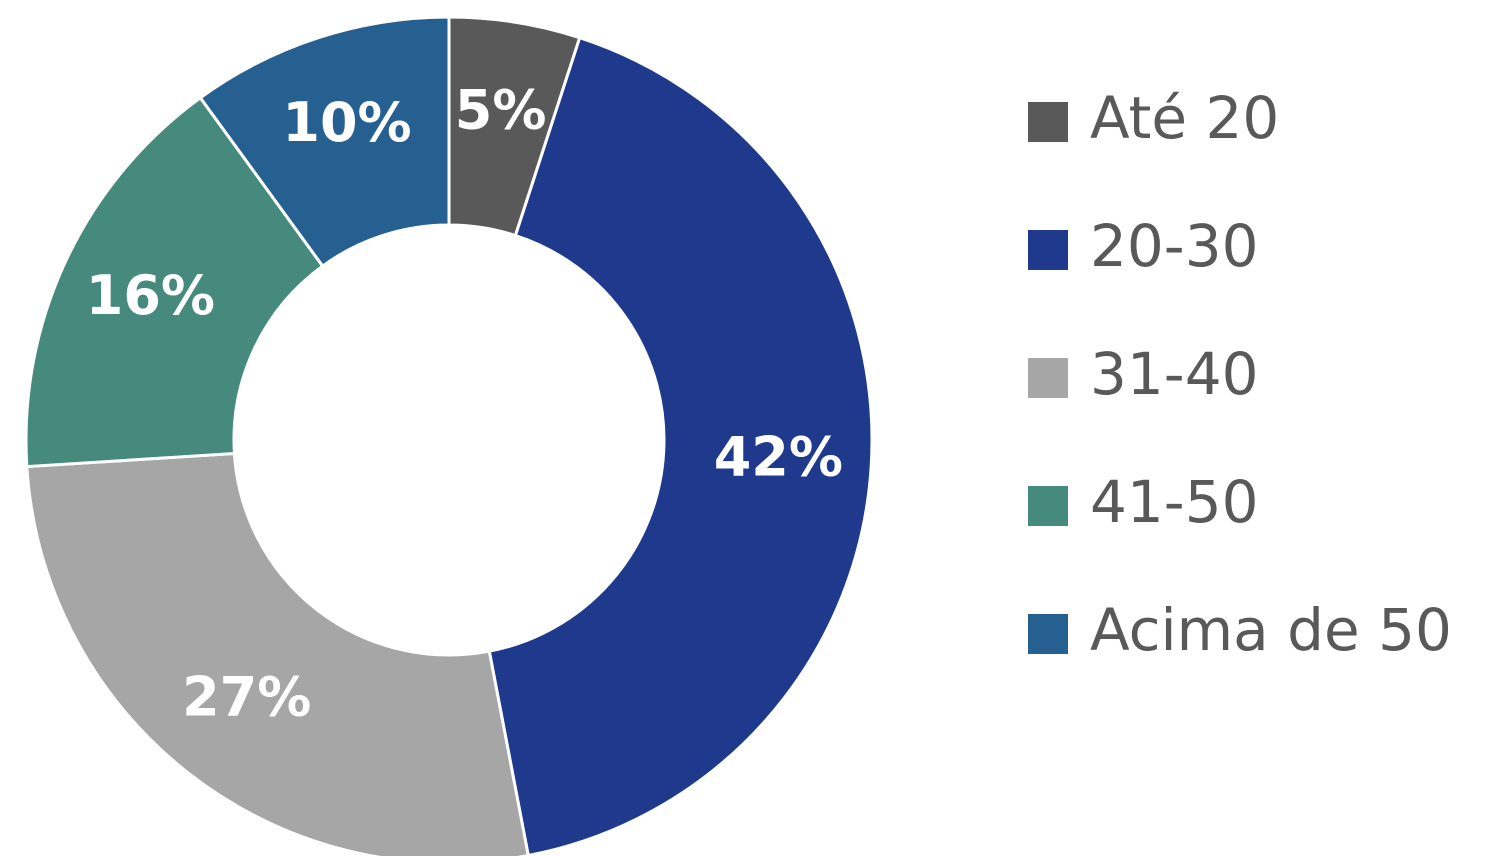 This screenshot has height=856, width=1503. Describe the element at coordinates (246, 696) in the screenshot. I see `value-label: 27%` at that location.